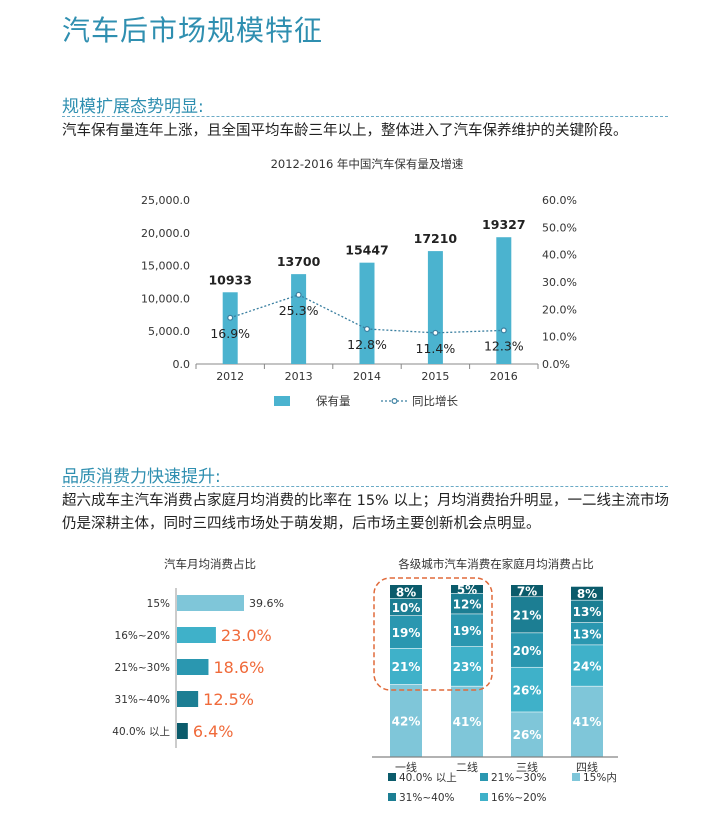 This screenshot has width=727, height=813. I want to click on chart2-value-label: 12.5%, so click(228, 699).